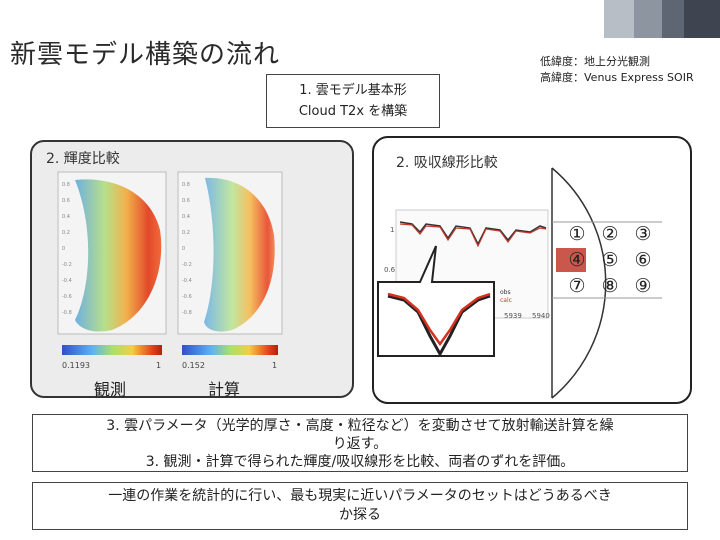 This screenshot has width=720, height=540. Describe the element at coordinates (390, 270) in the screenshot. I see `spectrum-tick-06: 0.6` at that location.